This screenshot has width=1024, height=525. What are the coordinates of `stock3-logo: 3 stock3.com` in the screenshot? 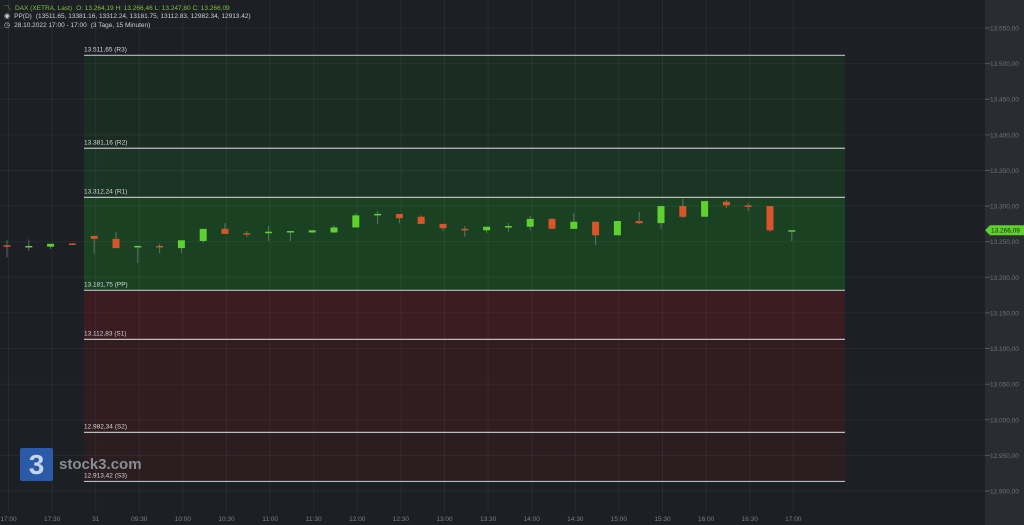 It's located at (81, 464).